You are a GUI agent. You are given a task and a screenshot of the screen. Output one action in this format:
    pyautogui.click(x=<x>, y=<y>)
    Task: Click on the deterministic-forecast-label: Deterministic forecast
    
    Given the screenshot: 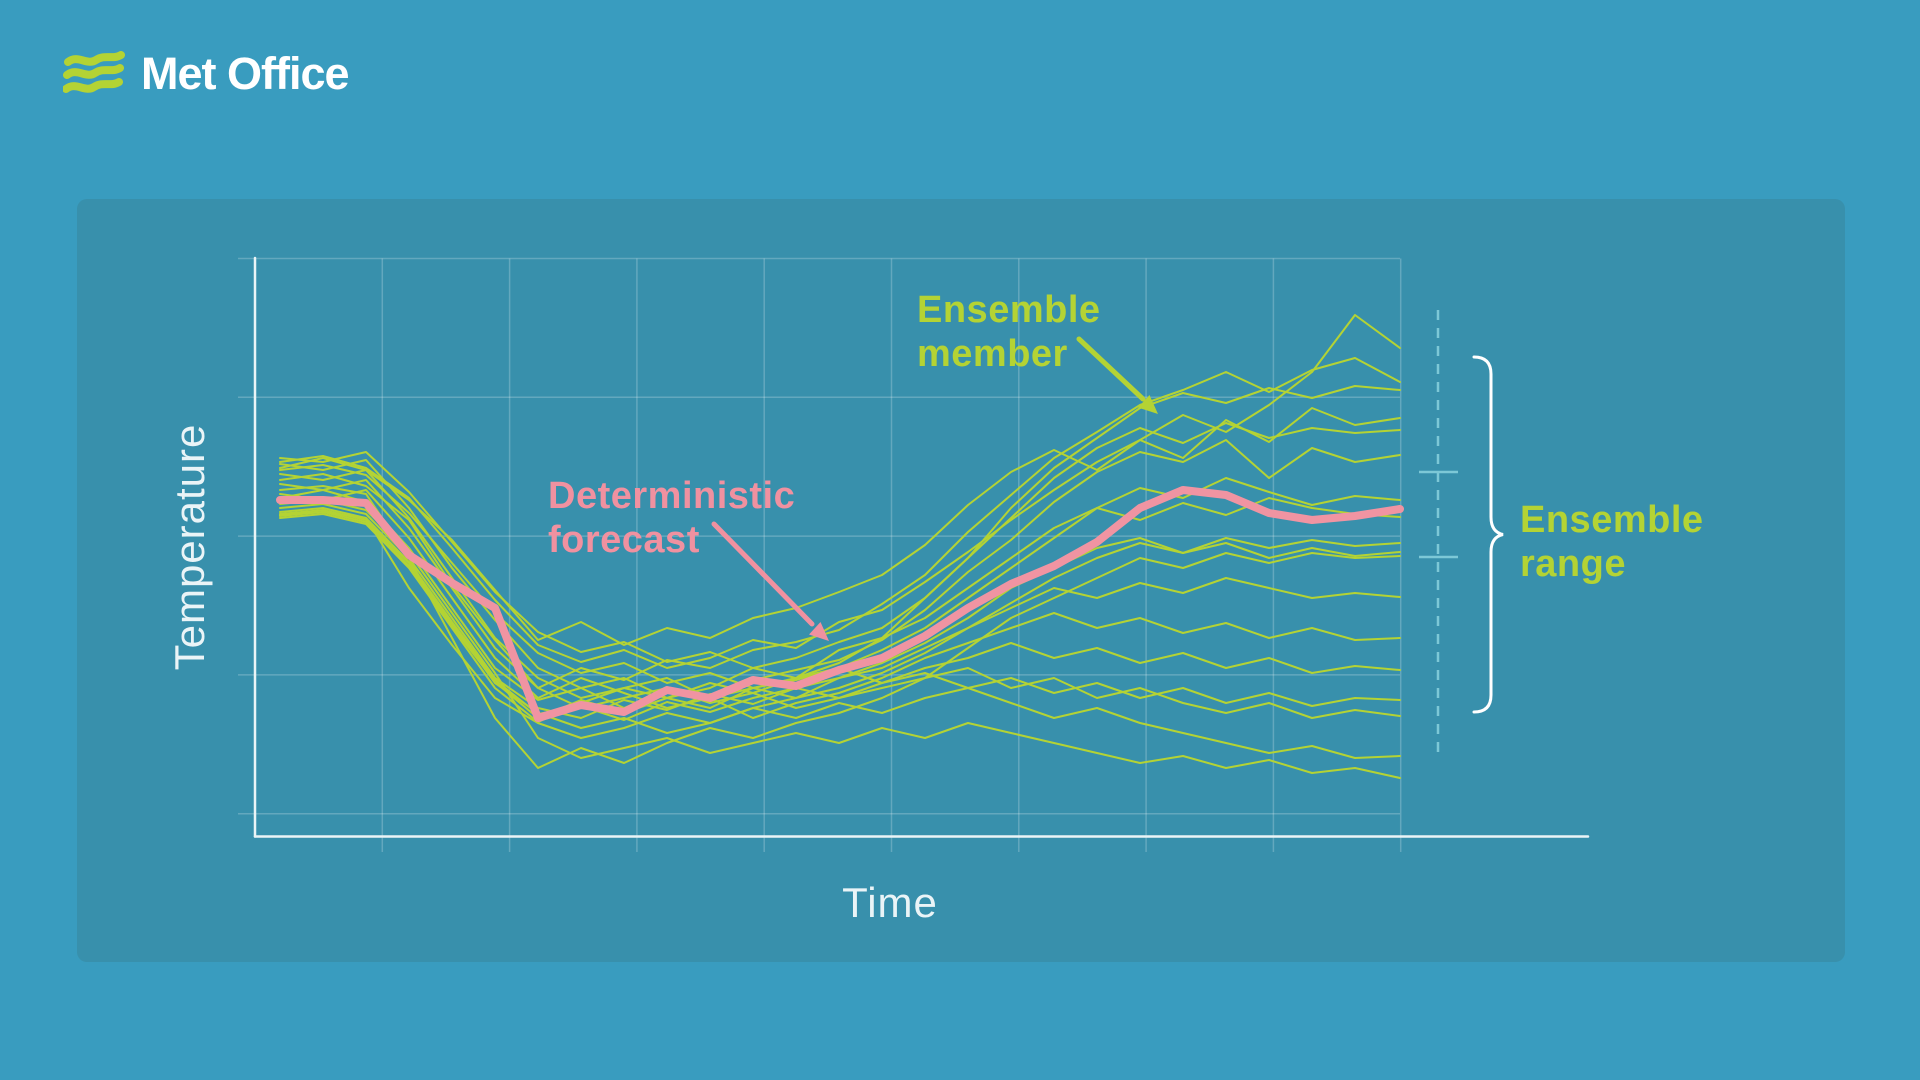 What is the action you would take?
    pyautogui.click(x=672, y=518)
    